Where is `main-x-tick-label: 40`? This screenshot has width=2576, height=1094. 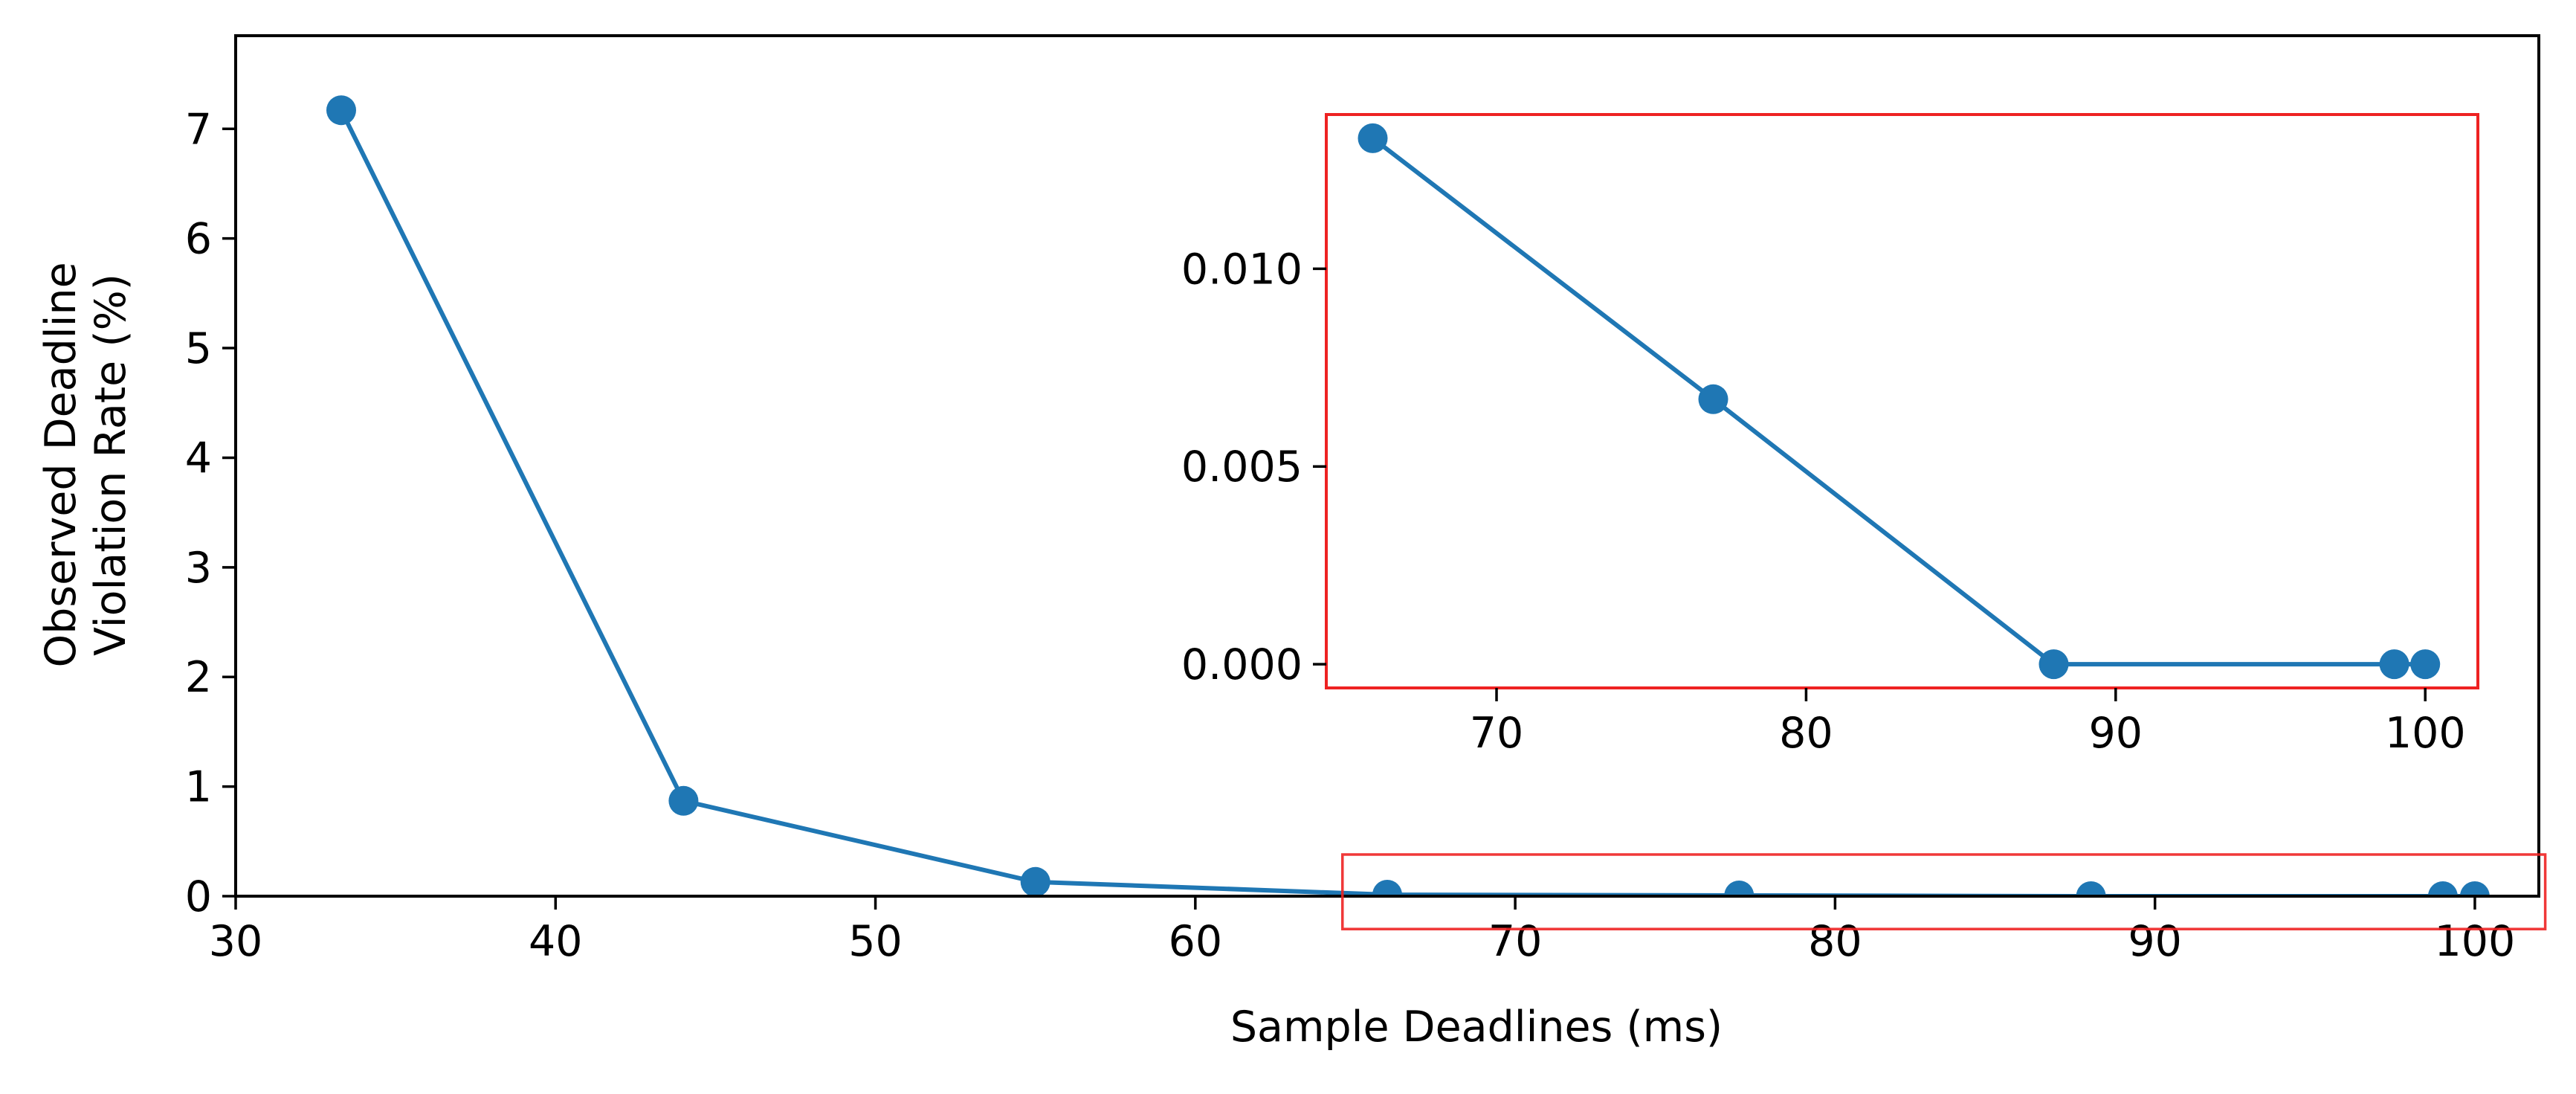 main-x-tick-label: 40 is located at coordinates (556, 942).